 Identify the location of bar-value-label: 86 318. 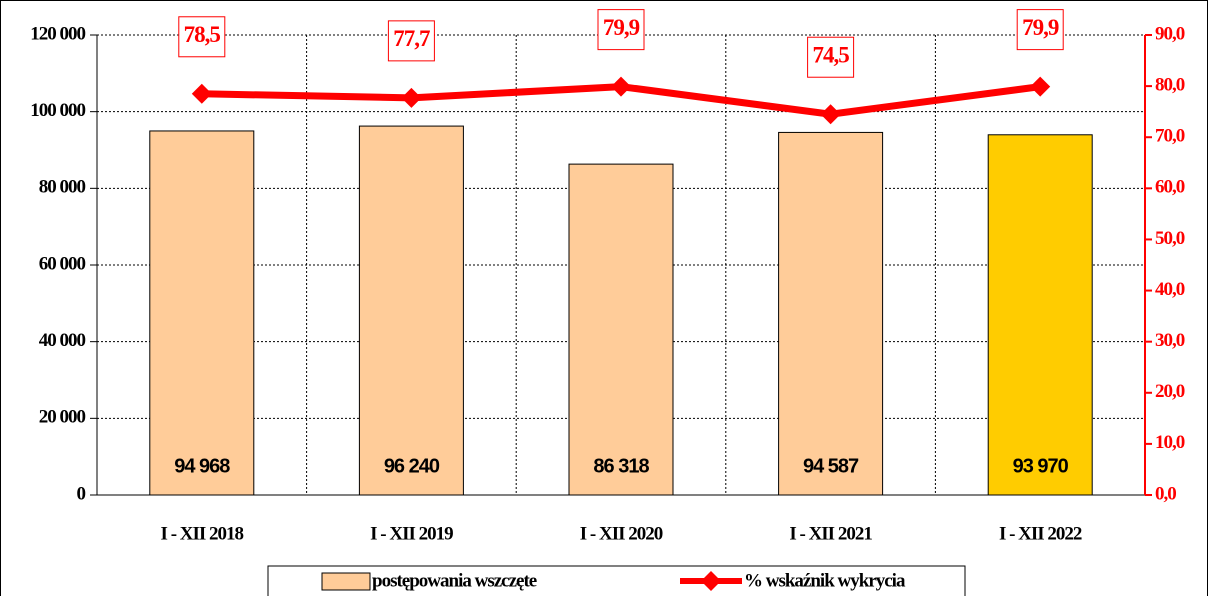
(621, 466).